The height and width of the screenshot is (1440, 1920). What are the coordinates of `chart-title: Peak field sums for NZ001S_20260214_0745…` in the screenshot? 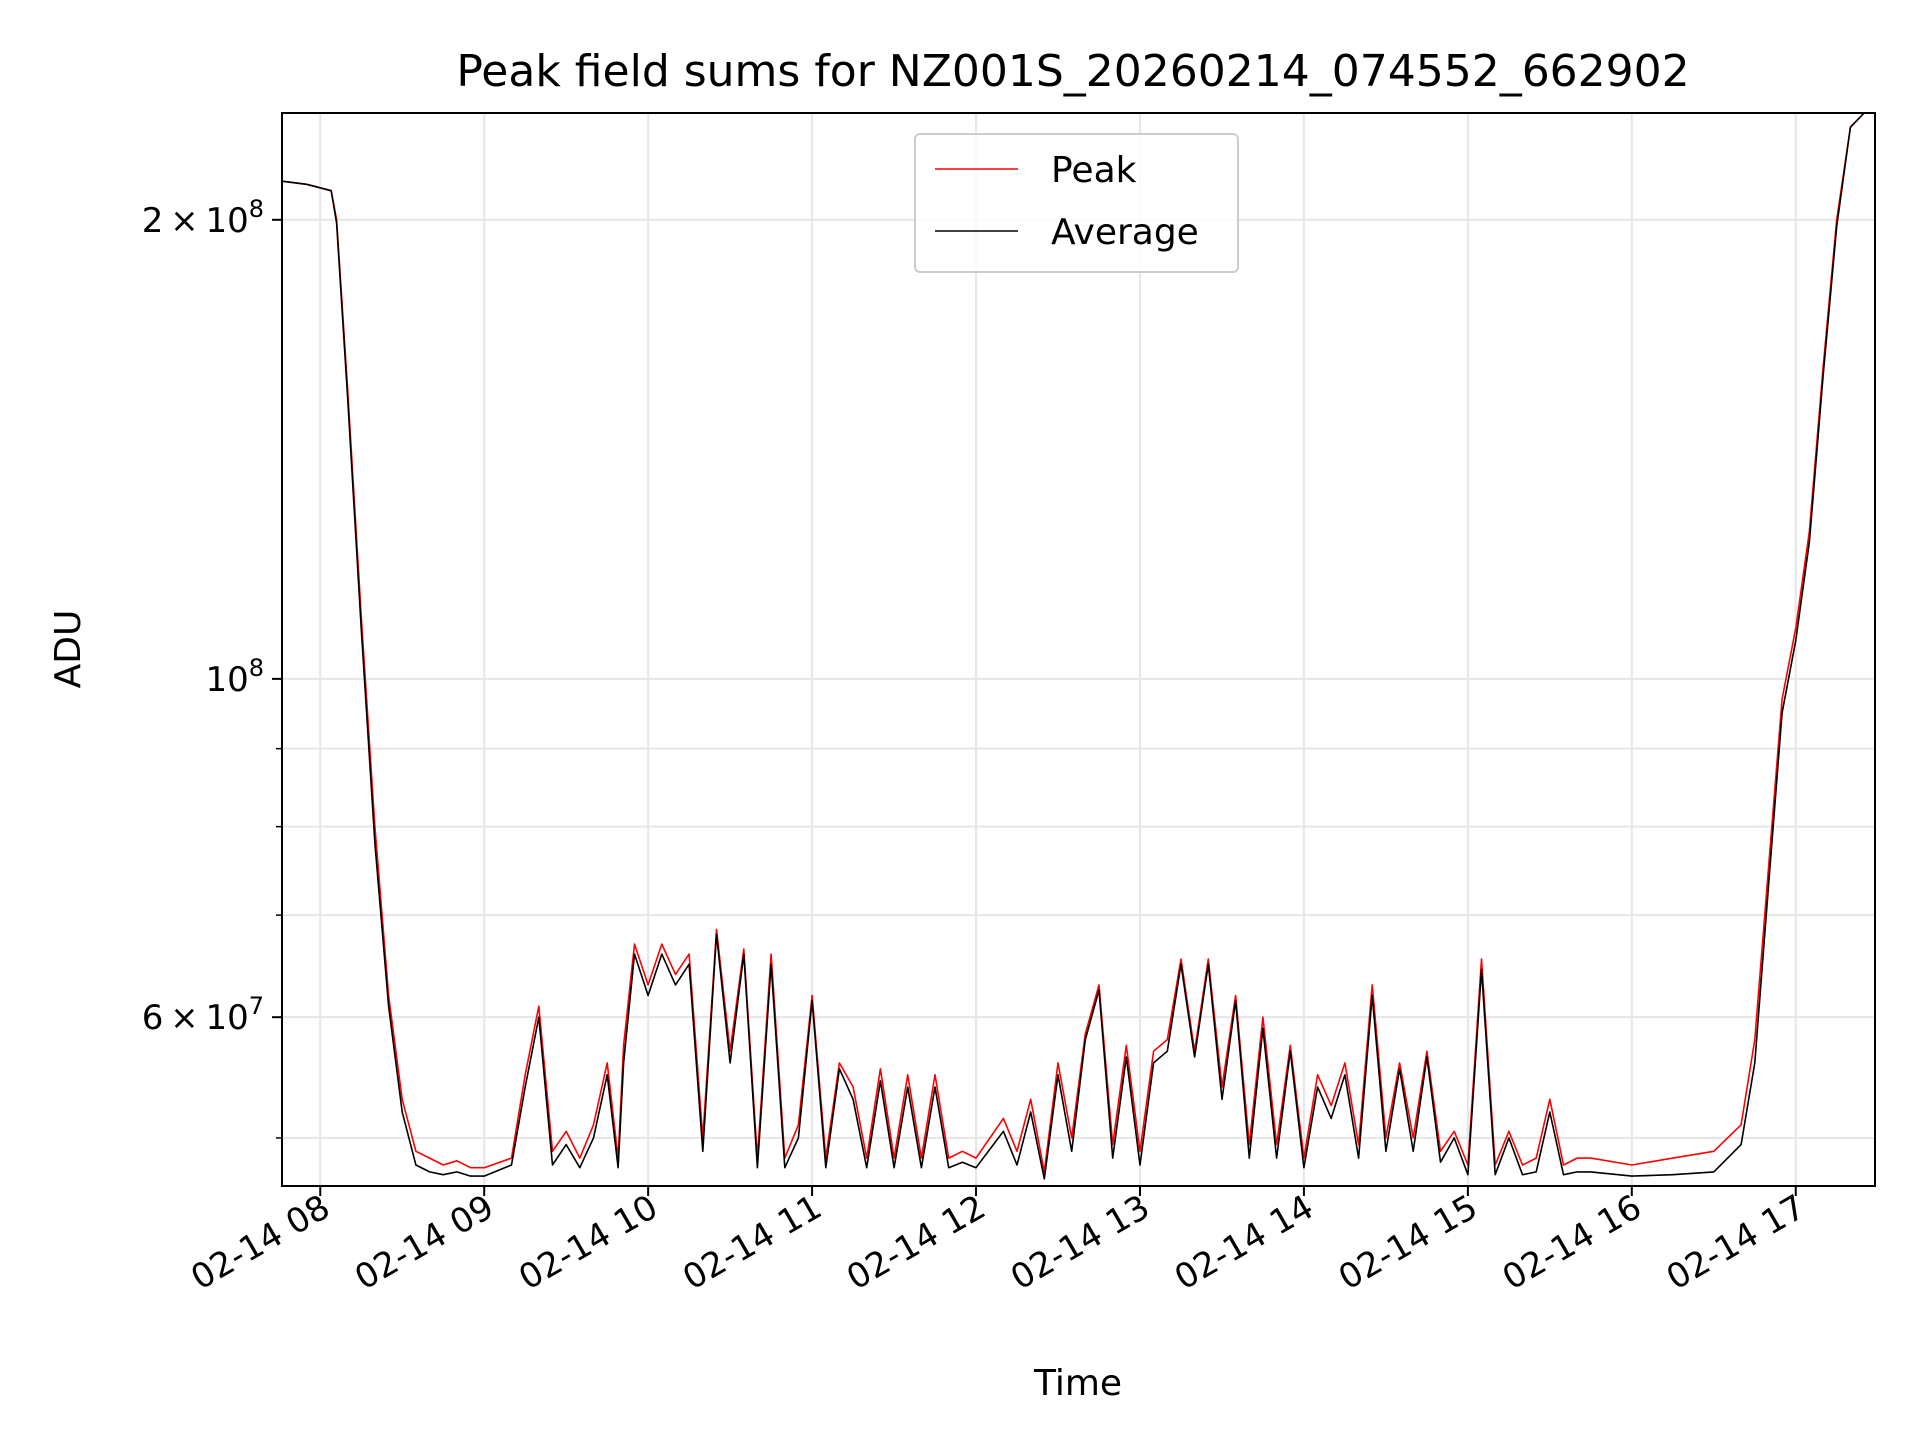 It's located at (1072, 71).